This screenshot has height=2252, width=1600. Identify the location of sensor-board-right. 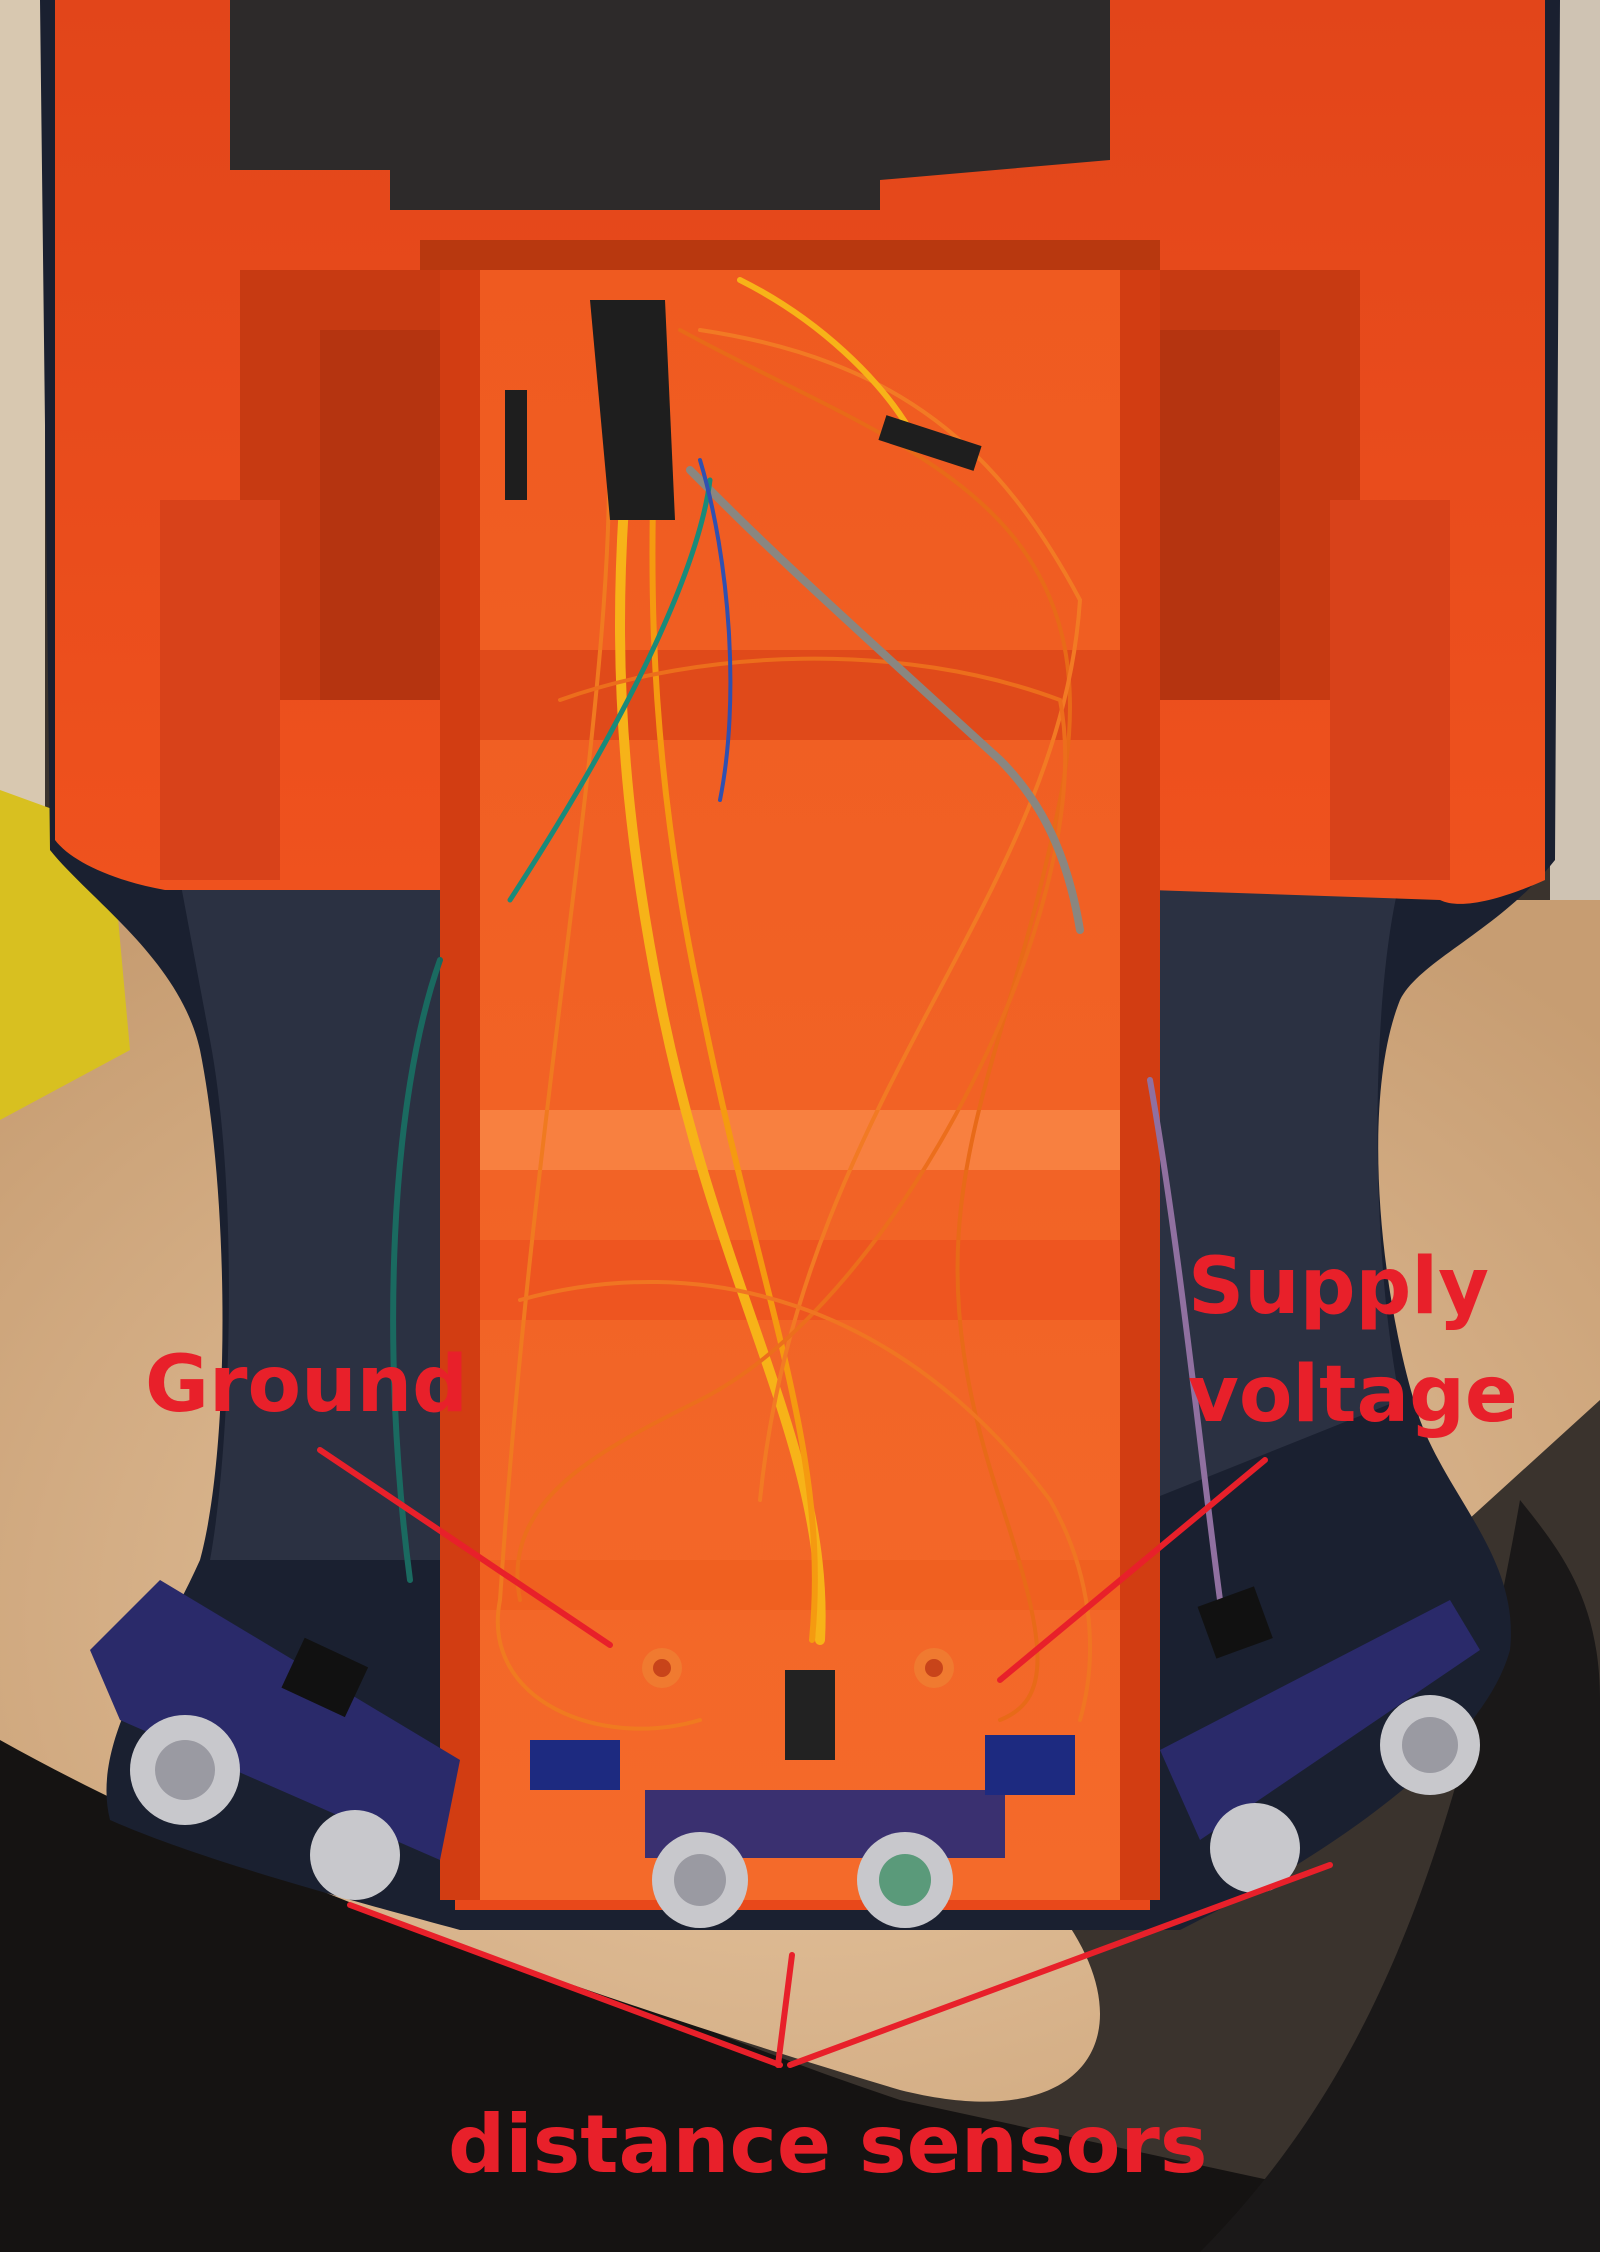
(1320, 1739).